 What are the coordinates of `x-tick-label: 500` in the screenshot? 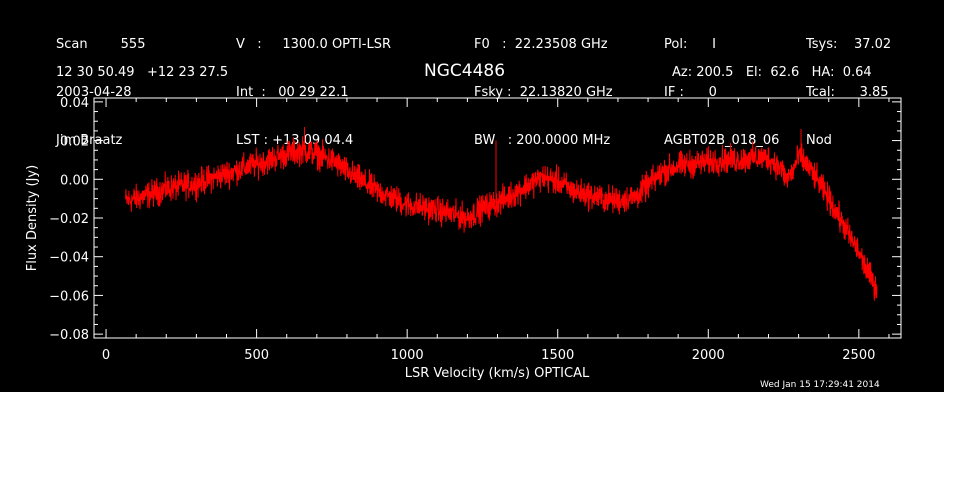 It's located at (256, 355).